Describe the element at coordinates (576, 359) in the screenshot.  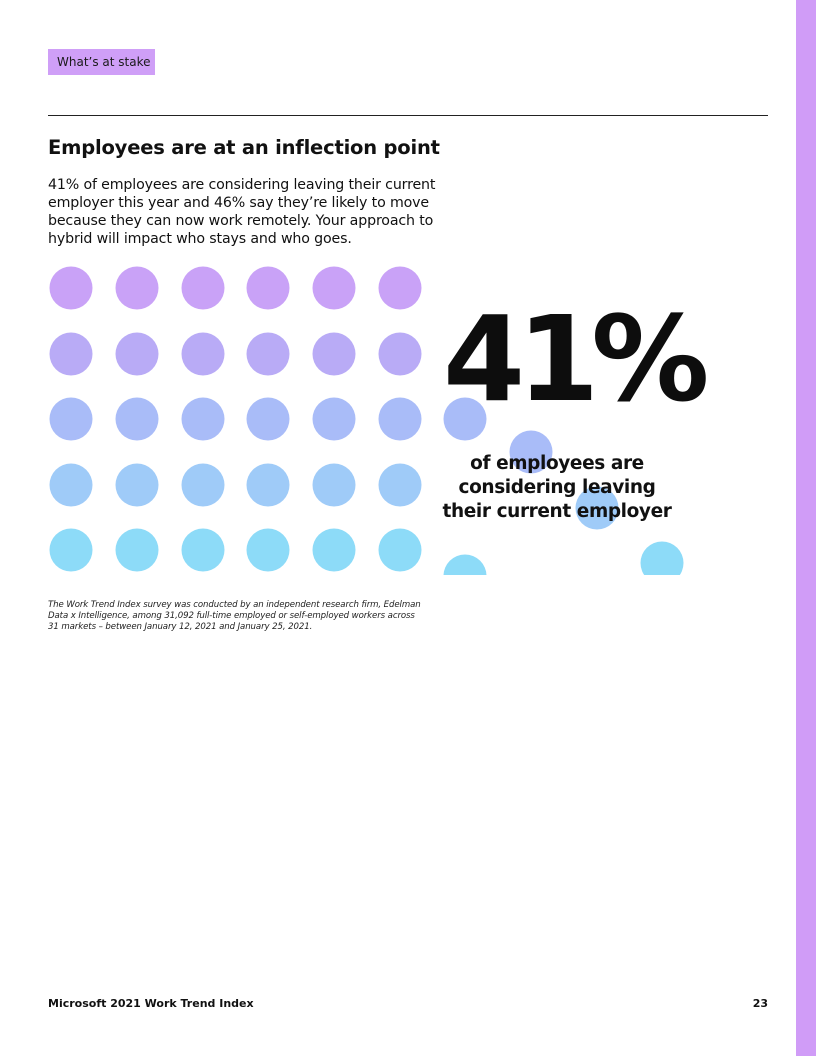
I see `stat-value: 41%` at that location.